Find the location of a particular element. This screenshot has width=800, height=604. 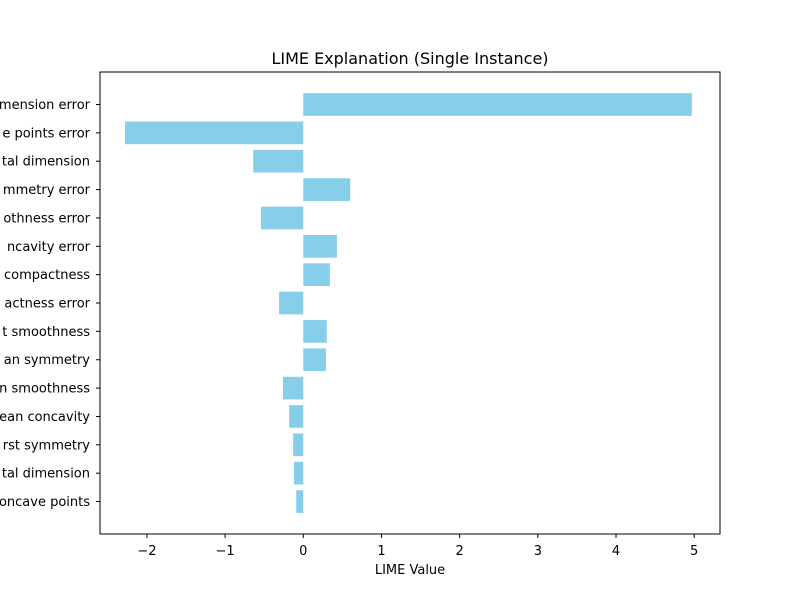

x-tick-label: 5 is located at coordinates (694, 551).